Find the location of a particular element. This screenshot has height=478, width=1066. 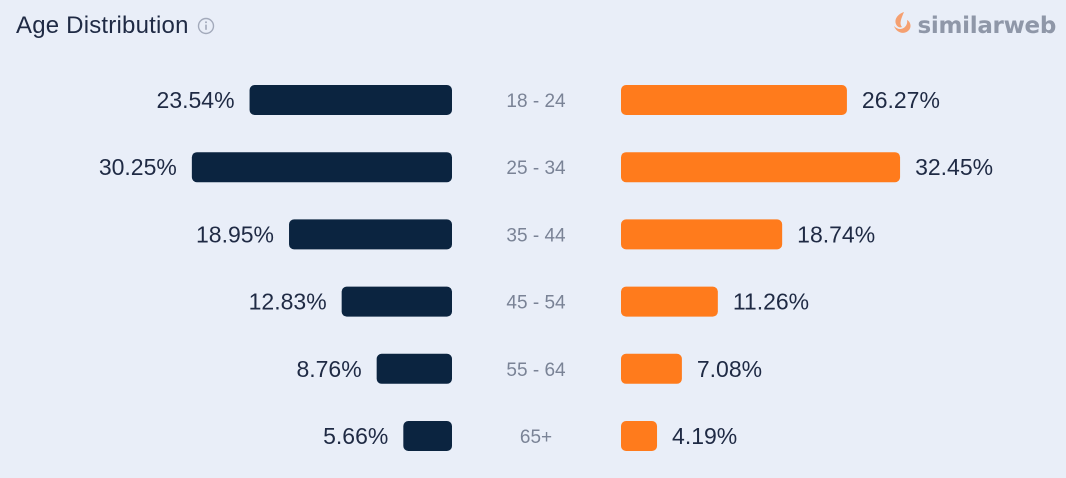

chart-header: Age Distribution is located at coordinates (115, 26).